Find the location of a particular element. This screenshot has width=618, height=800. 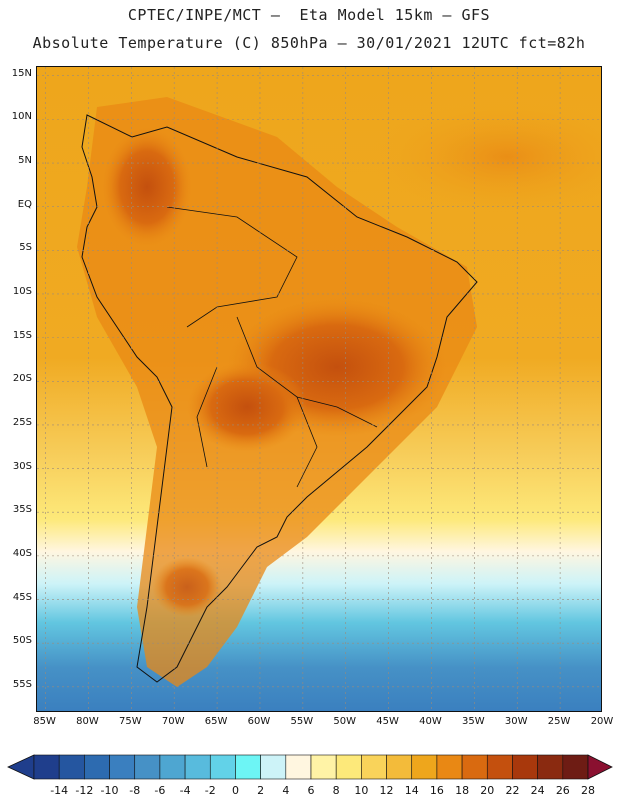

lon-tick-label: 60W is located at coordinates (259, 721).